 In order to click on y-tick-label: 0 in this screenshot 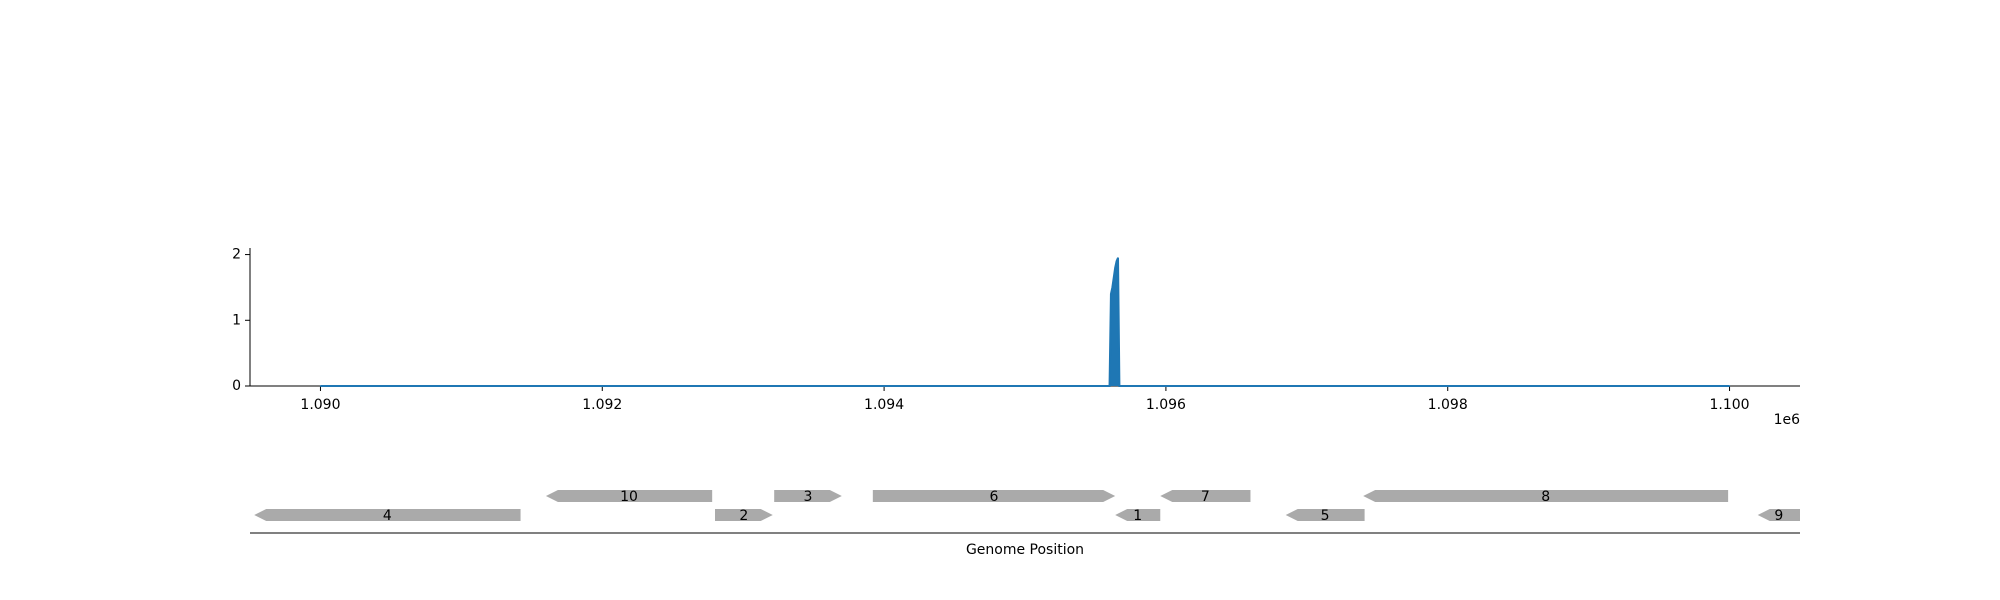, I will do `click(236, 386)`.